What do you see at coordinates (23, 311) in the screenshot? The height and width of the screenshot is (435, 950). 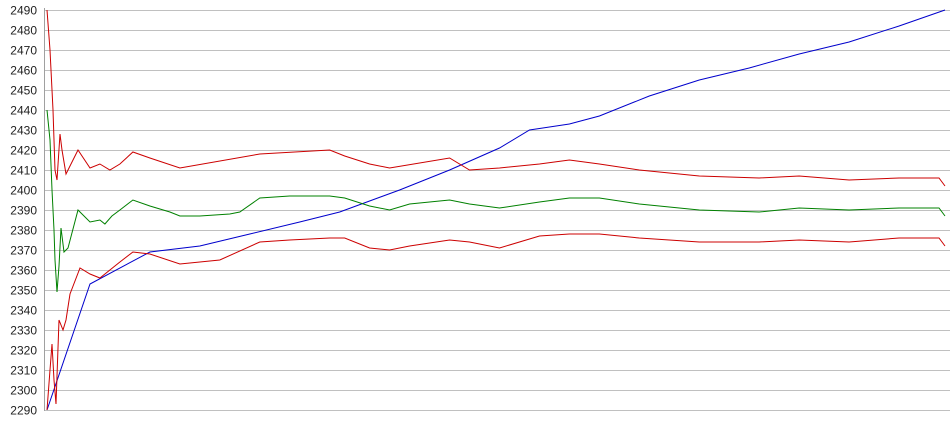 I see `y-tick-label: 2340` at bounding box center [23, 311].